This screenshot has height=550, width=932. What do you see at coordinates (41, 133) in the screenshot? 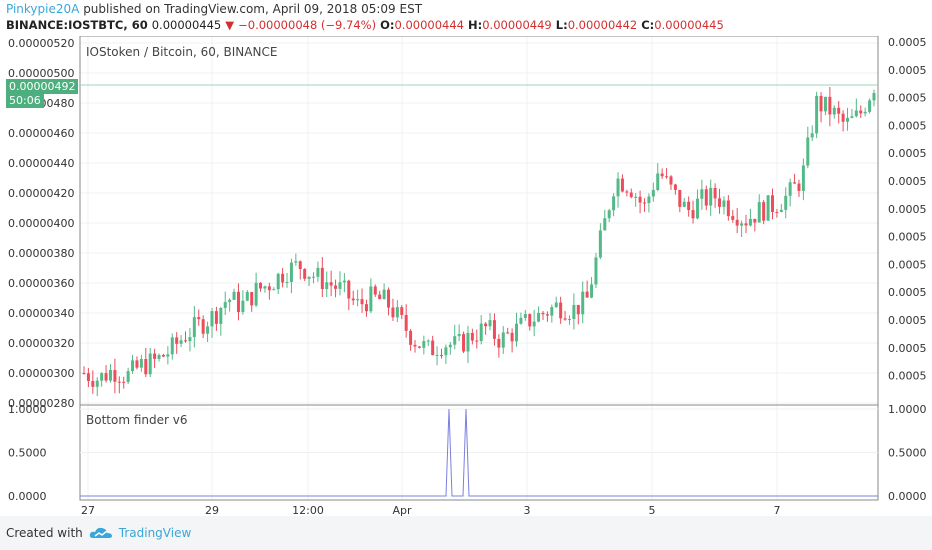
I see `left-axis-tick: 0.00000460` at bounding box center [41, 133].